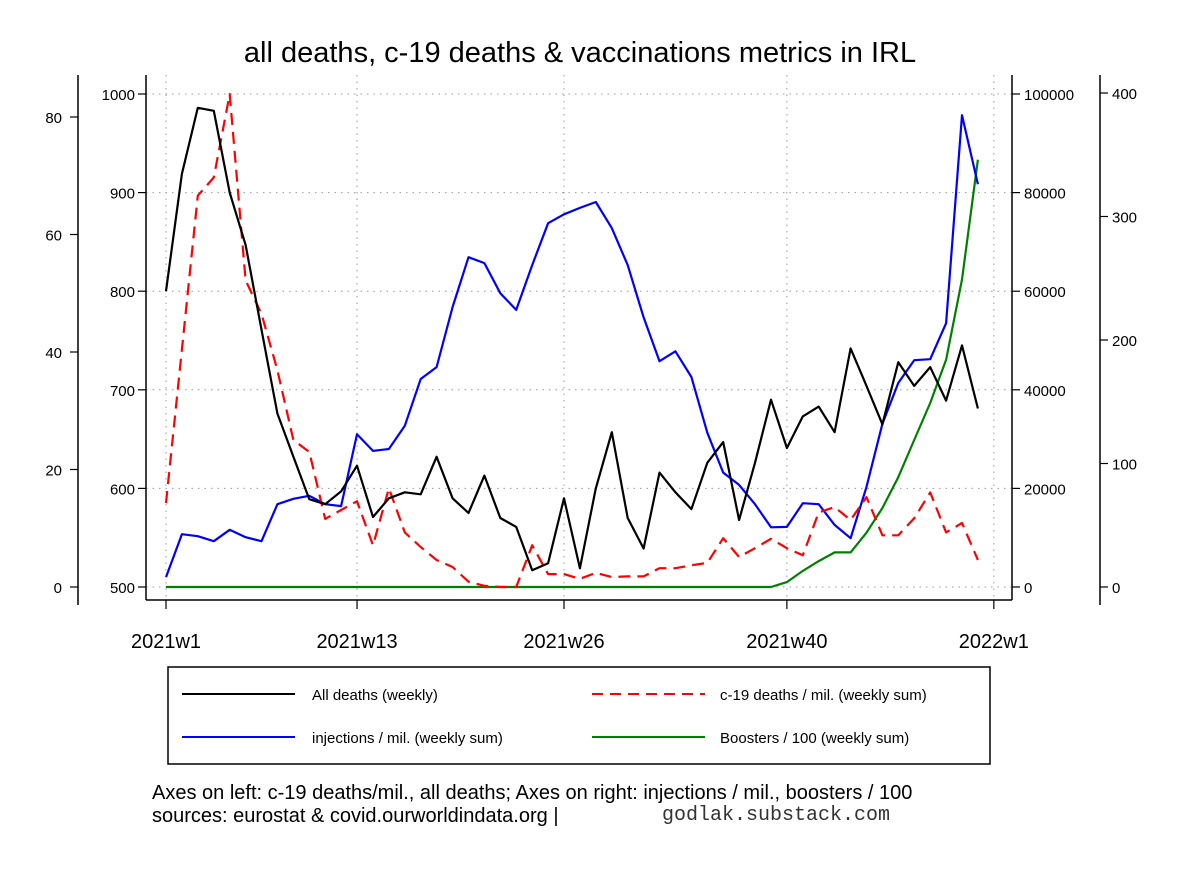 Image resolution: width=1188 pixels, height=869 pixels. What do you see at coordinates (1045, 489) in the screenshot?
I see `tick-label-right-inner: 20000` at bounding box center [1045, 489].